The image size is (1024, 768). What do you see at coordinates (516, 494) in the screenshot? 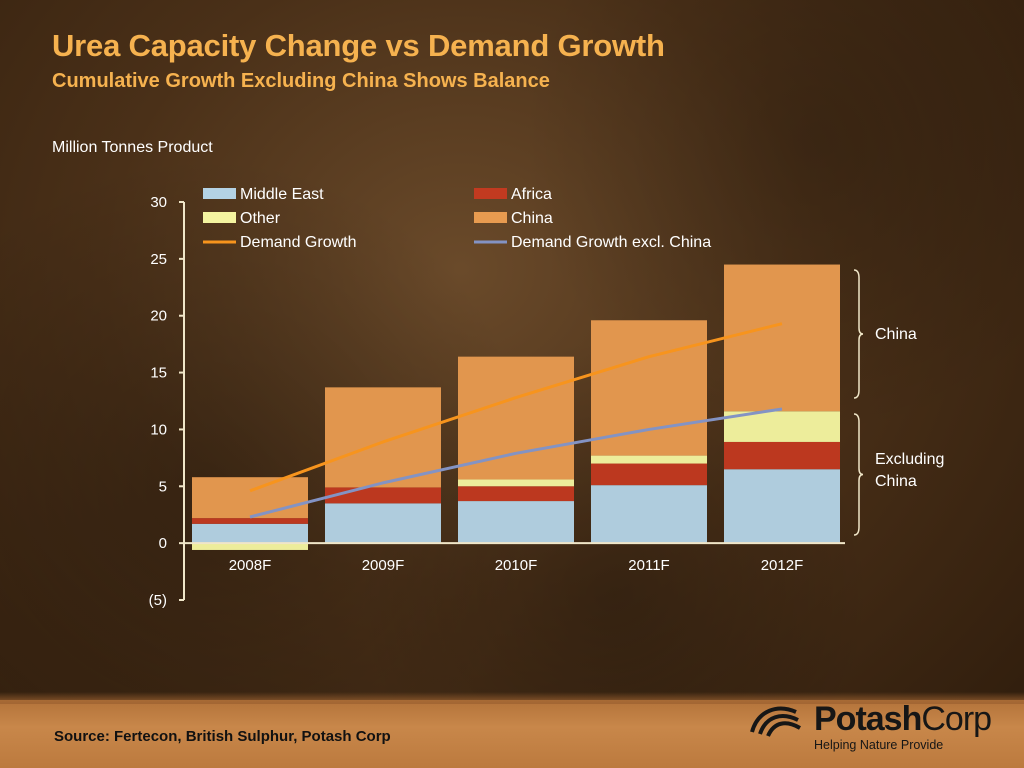
I see `bar-africa-2010f` at bounding box center [516, 494].